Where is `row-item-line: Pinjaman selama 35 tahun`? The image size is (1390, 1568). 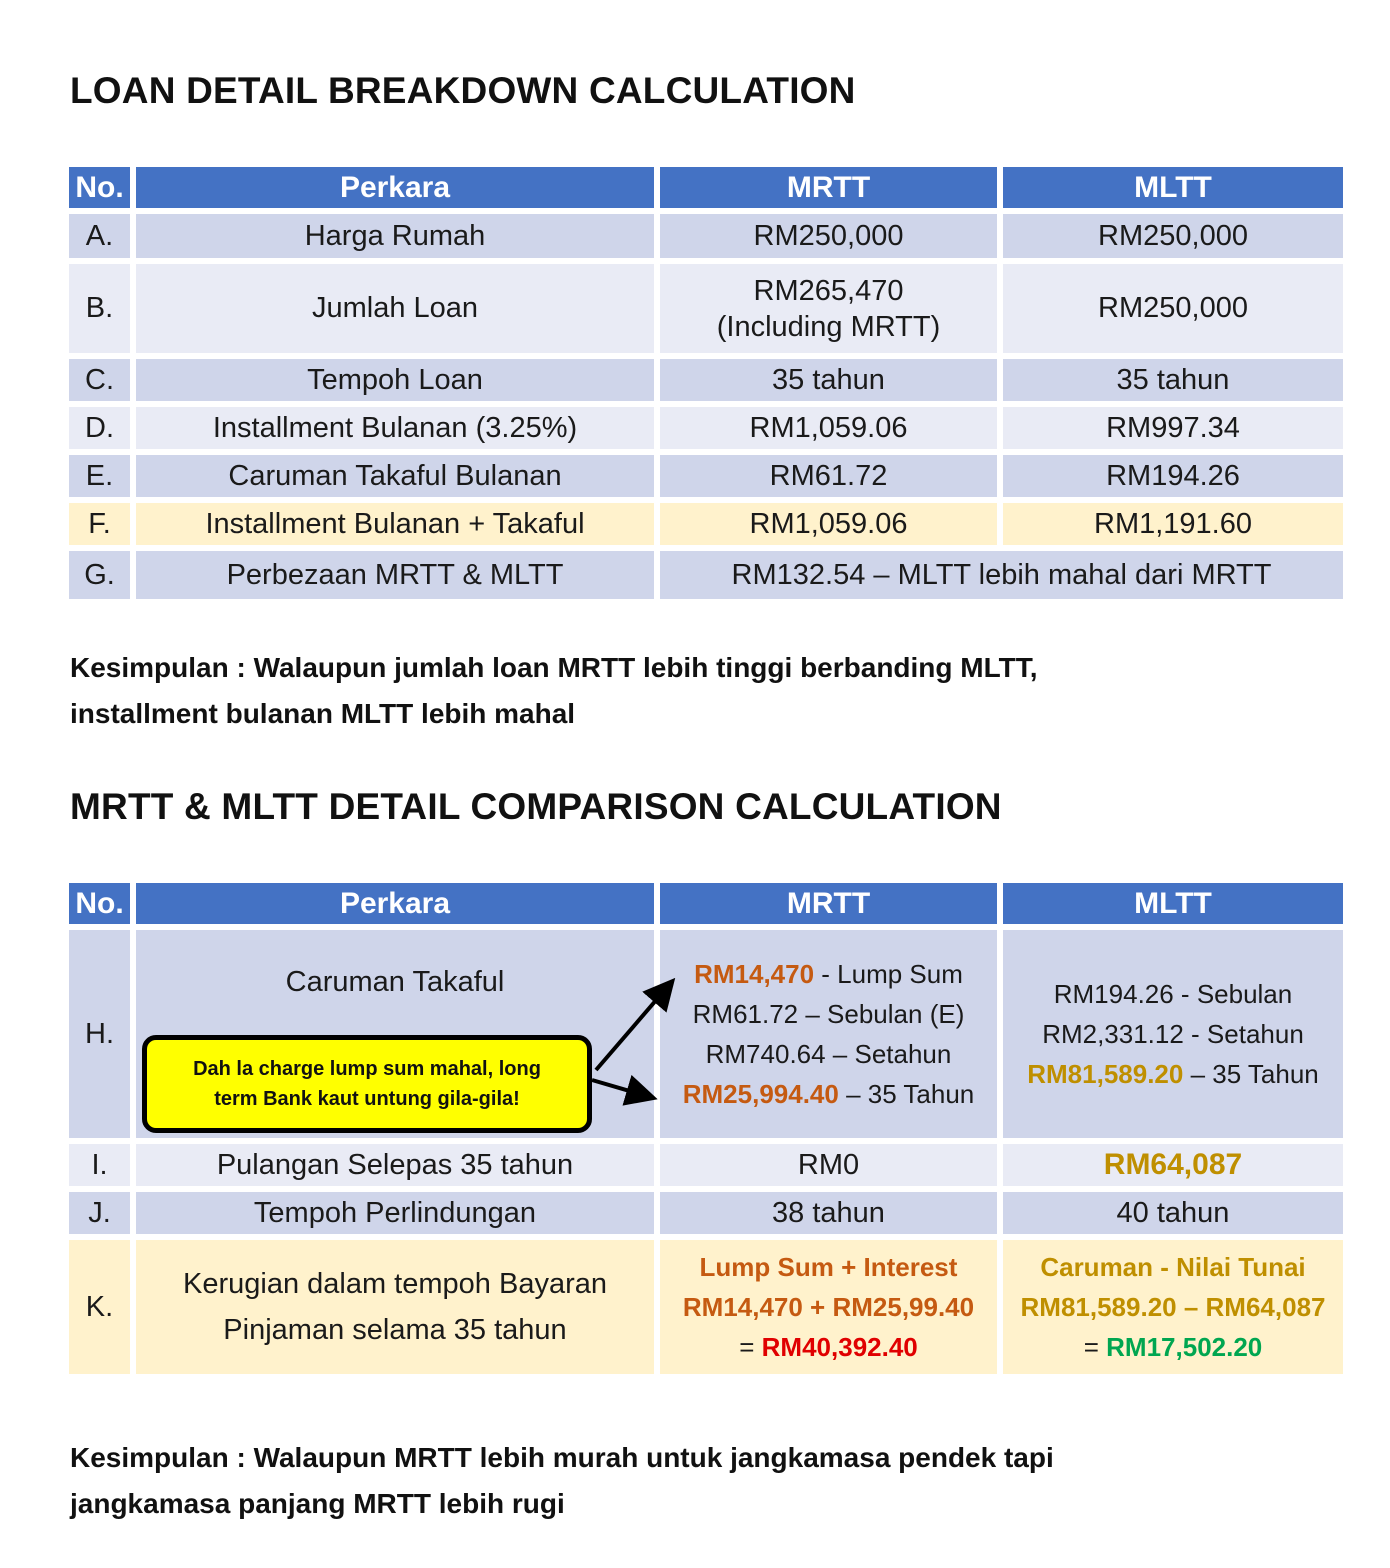 row-item-line: Pinjaman selama 35 tahun is located at coordinates (395, 1330).